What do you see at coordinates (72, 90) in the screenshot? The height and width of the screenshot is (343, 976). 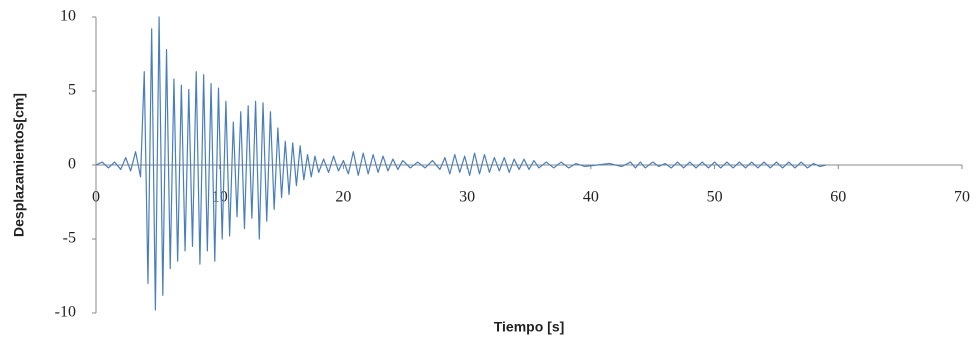 I see `y-tick-label: 5` at bounding box center [72, 90].